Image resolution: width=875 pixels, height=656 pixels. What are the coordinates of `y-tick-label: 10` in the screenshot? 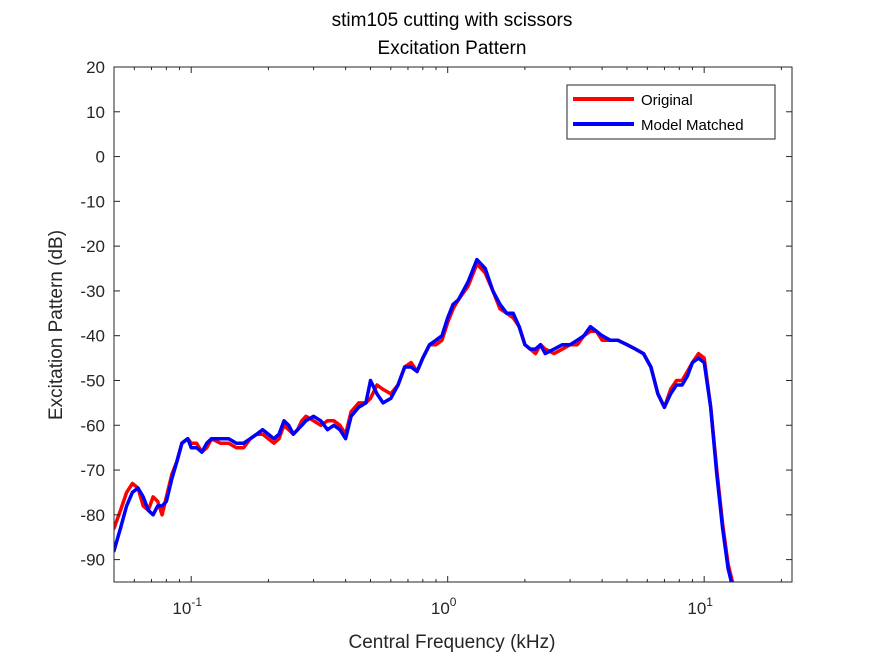 It's located at (95, 112).